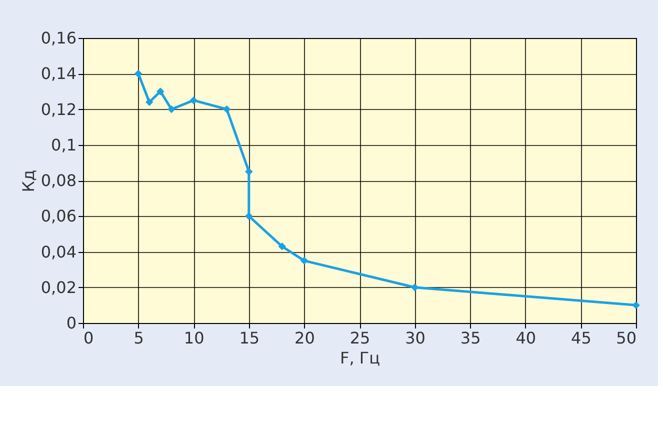 Image resolution: width=668 pixels, height=429 pixels. Describe the element at coordinates (58, 287) in the screenshot. I see `y-tick-label: 0,02` at that location.